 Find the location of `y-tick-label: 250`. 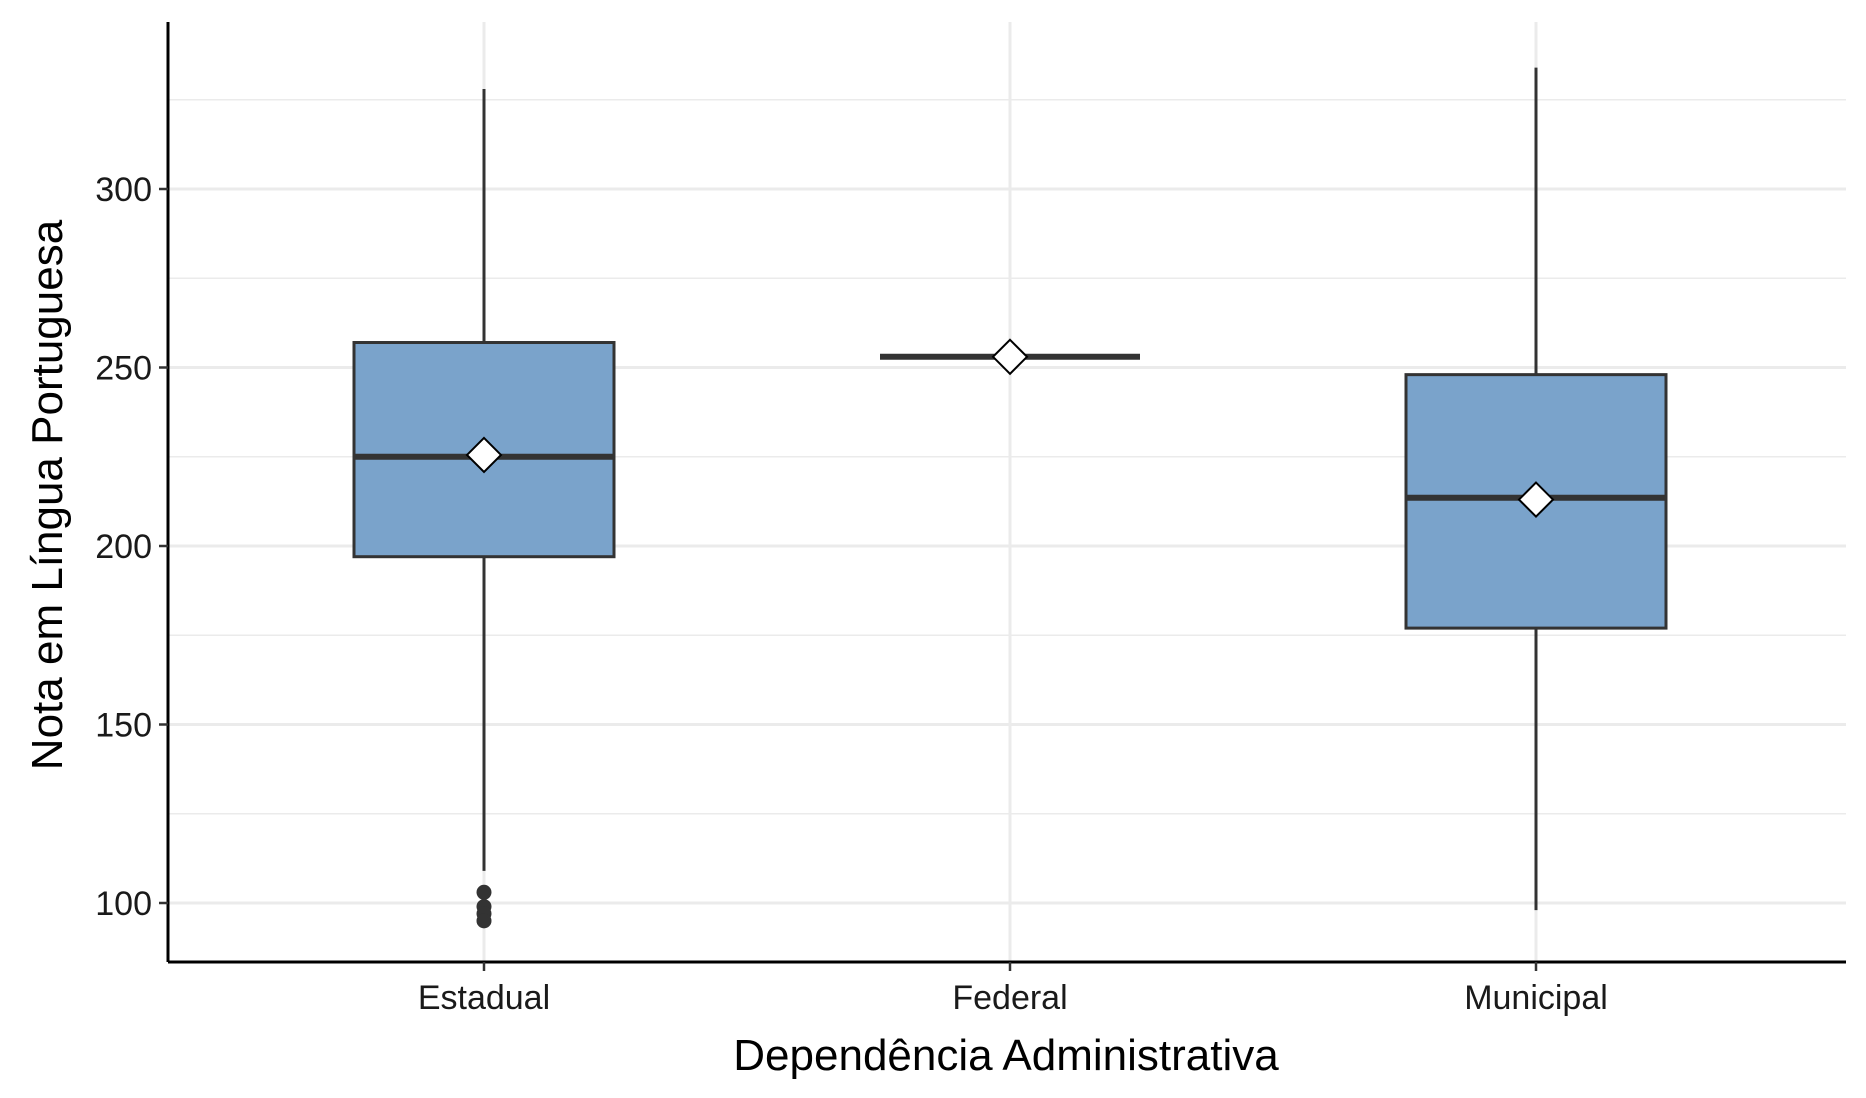

y-tick-label: 250 is located at coordinates (123, 369).